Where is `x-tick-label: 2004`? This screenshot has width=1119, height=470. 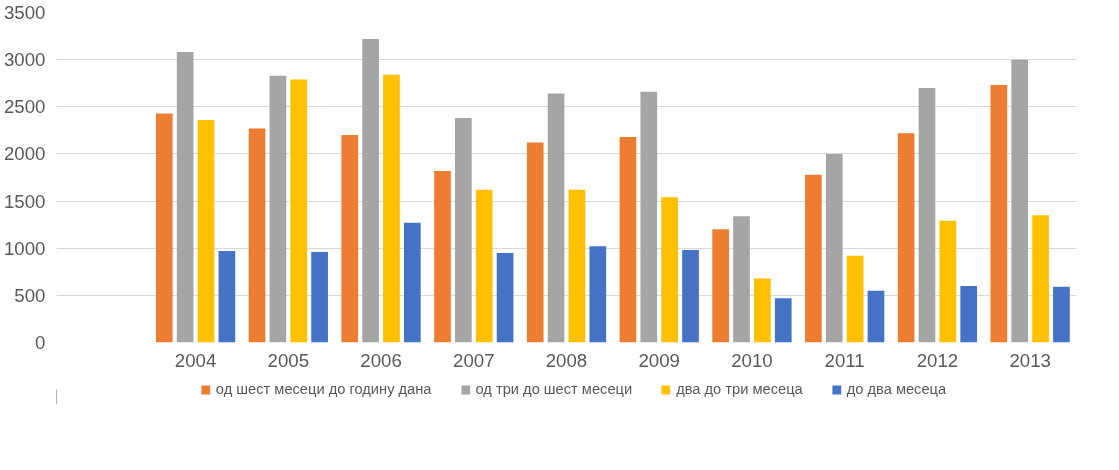
x-tick-label: 2004 is located at coordinates (195, 360).